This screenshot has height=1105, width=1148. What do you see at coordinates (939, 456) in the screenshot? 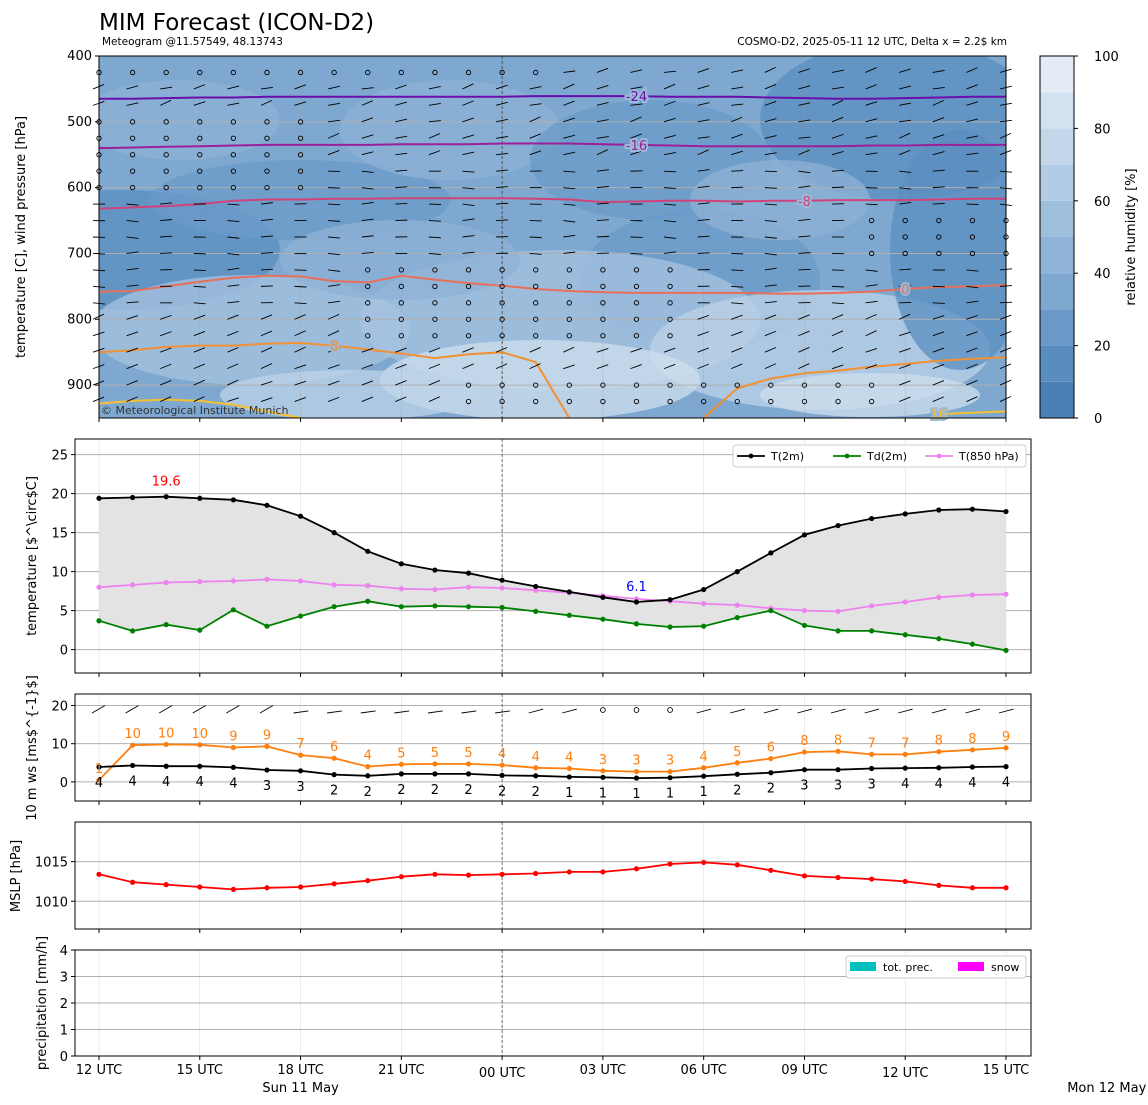
I see `legend-marker` at bounding box center [939, 456].